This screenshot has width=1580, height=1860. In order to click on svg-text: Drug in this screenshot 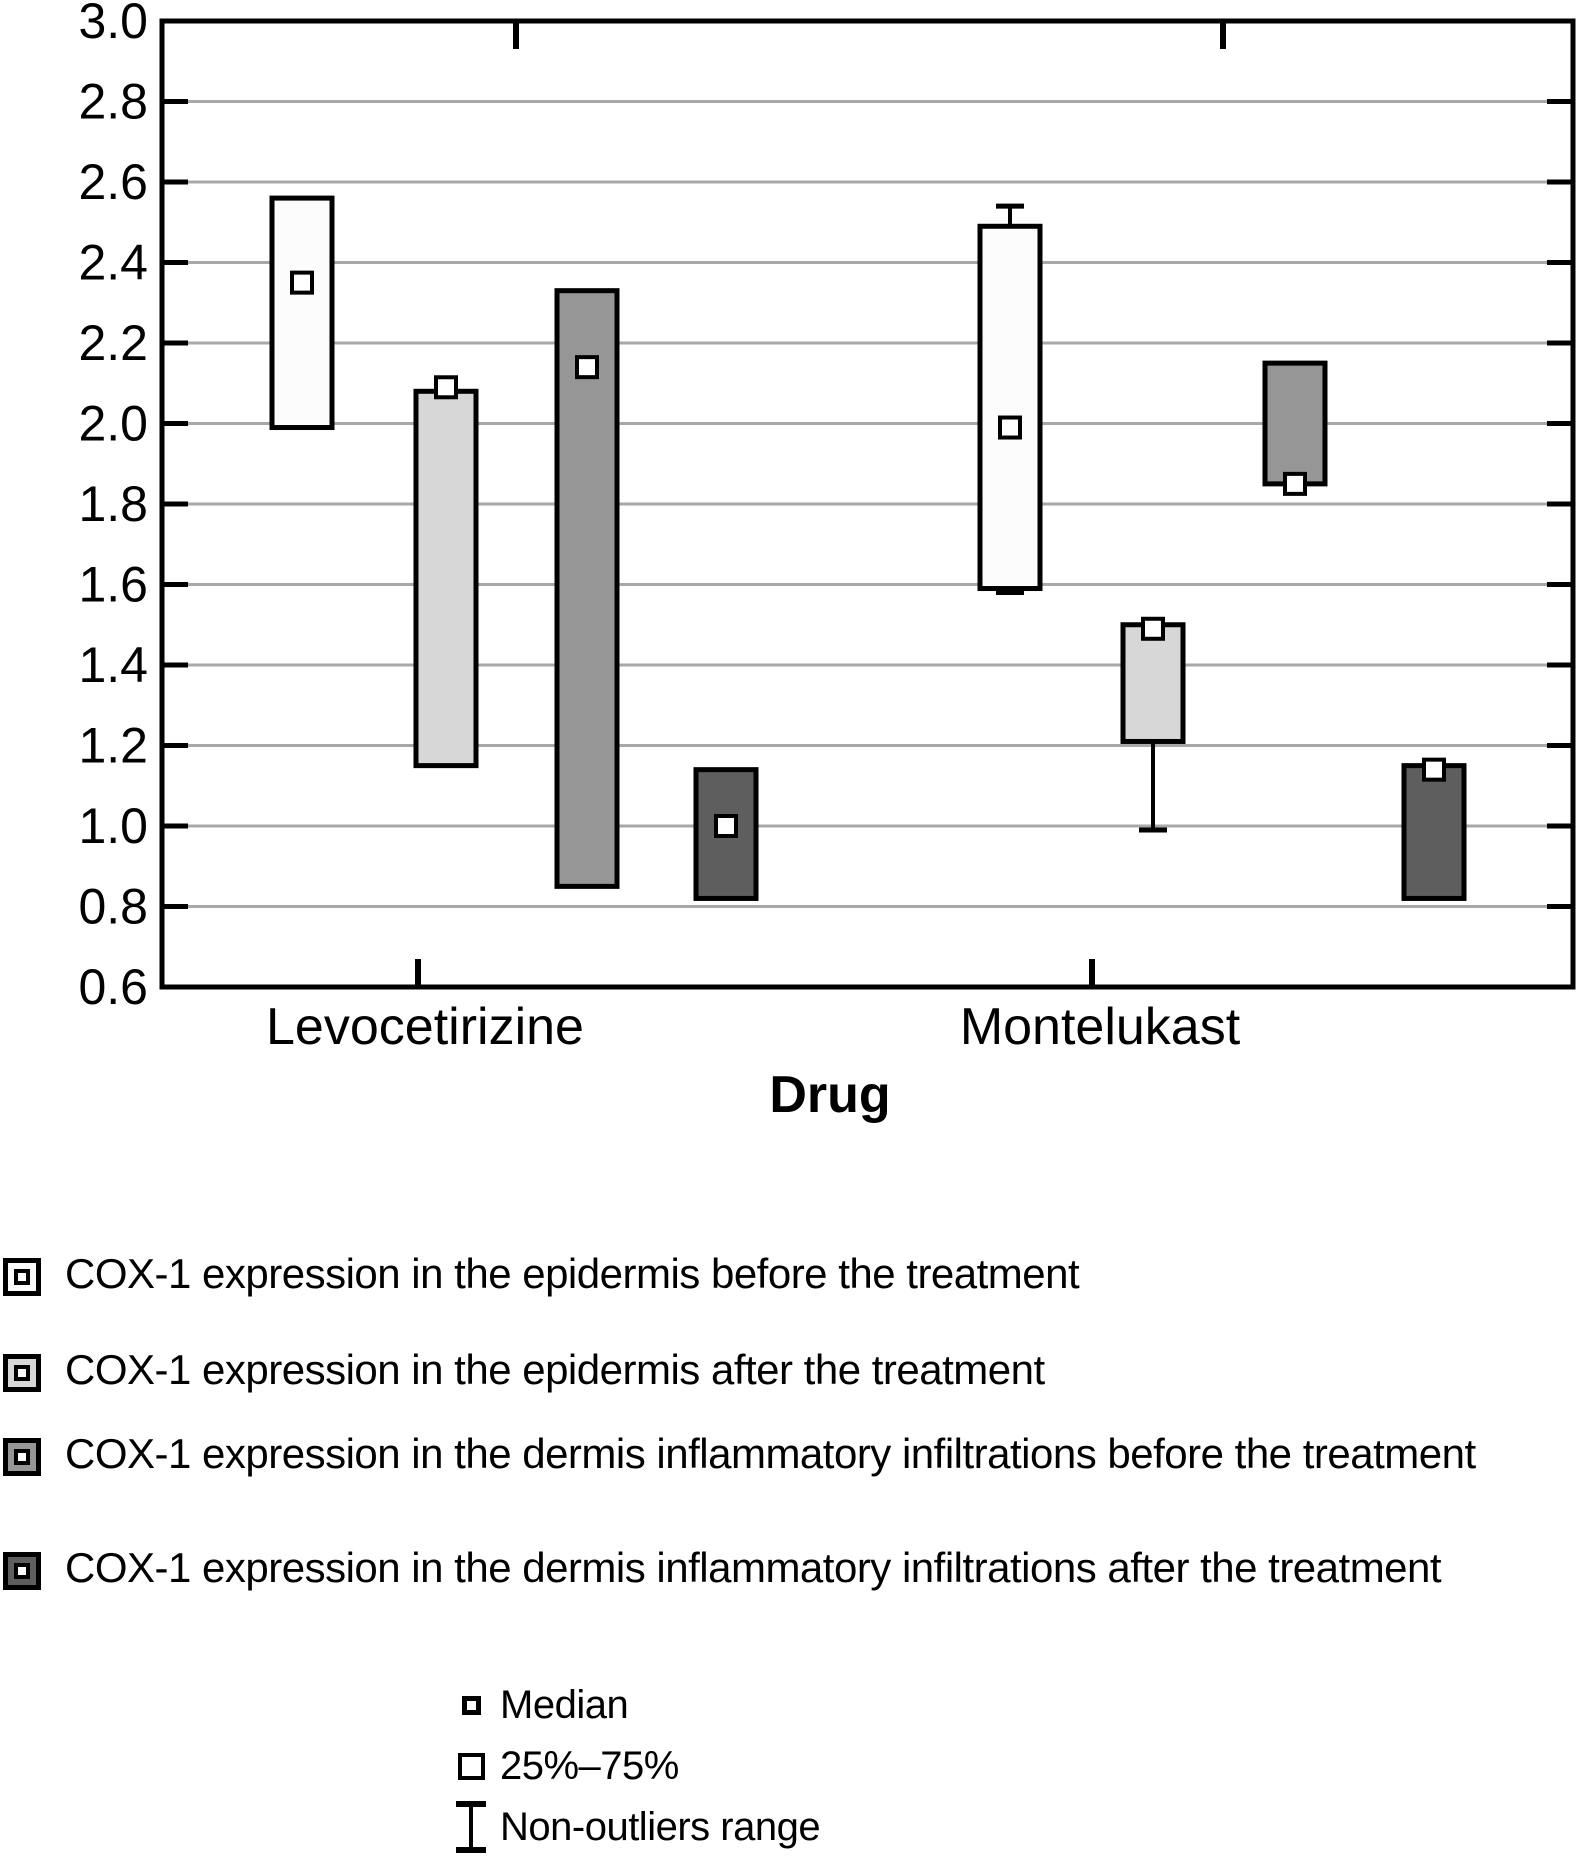, I will do `click(829, 1095)`.